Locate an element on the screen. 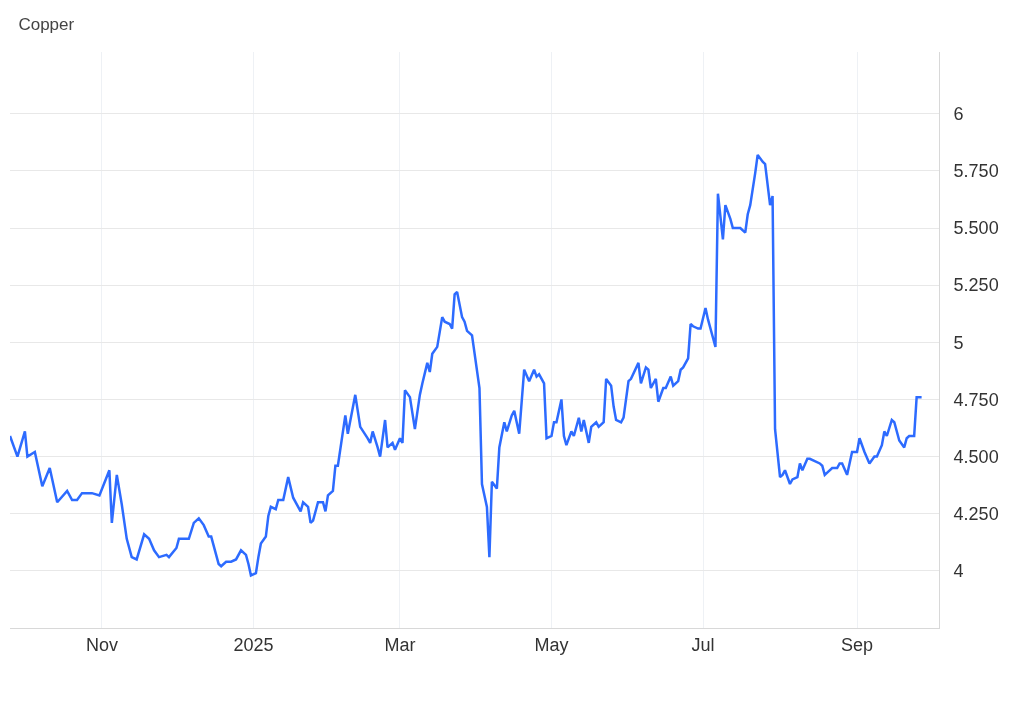  x-tick-label: Mar is located at coordinates (400, 644).